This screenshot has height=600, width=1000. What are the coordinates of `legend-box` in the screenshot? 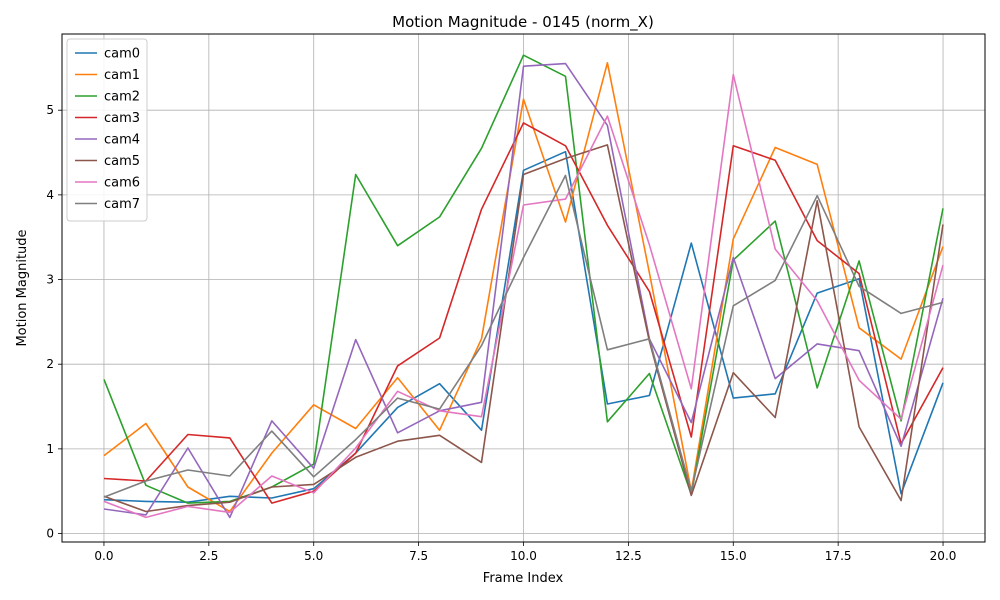 It's located at (107, 130).